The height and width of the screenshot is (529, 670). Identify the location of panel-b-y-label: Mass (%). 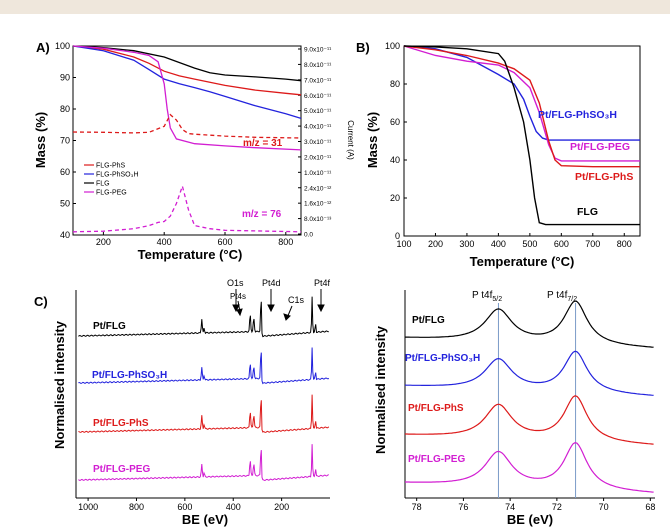
(372, 140).